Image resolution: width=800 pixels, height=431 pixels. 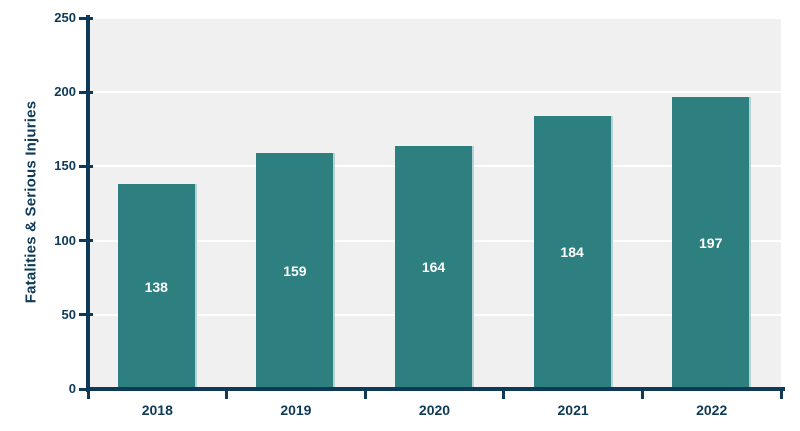 I want to click on bar-value-label: 164, so click(x=433, y=267).